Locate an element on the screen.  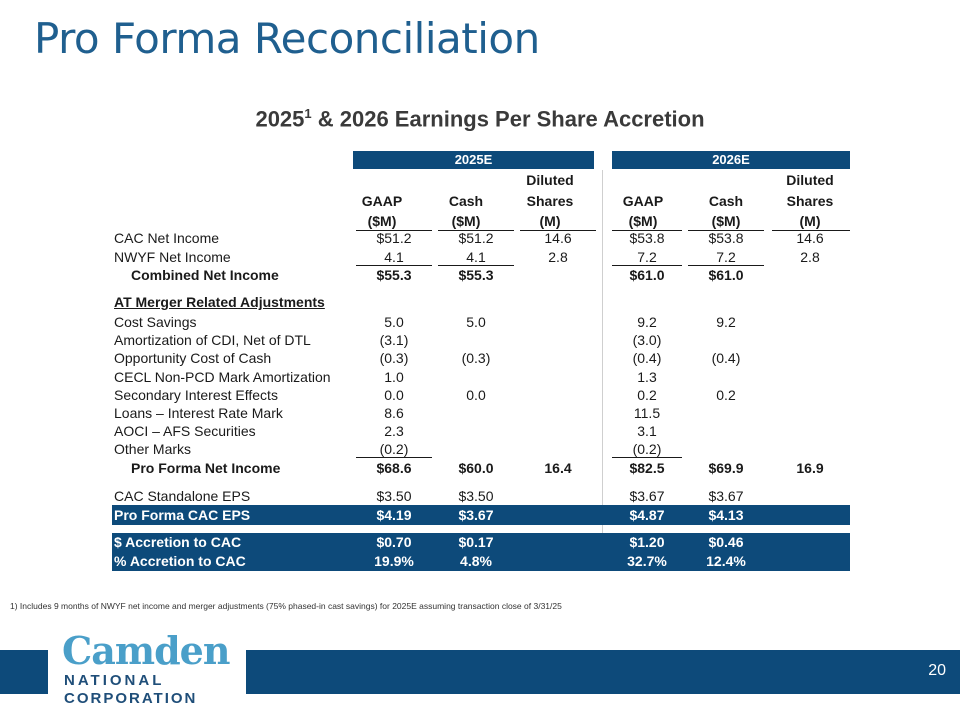
hdr-diluted-2025: Diluted is located at coordinates (550, 180).